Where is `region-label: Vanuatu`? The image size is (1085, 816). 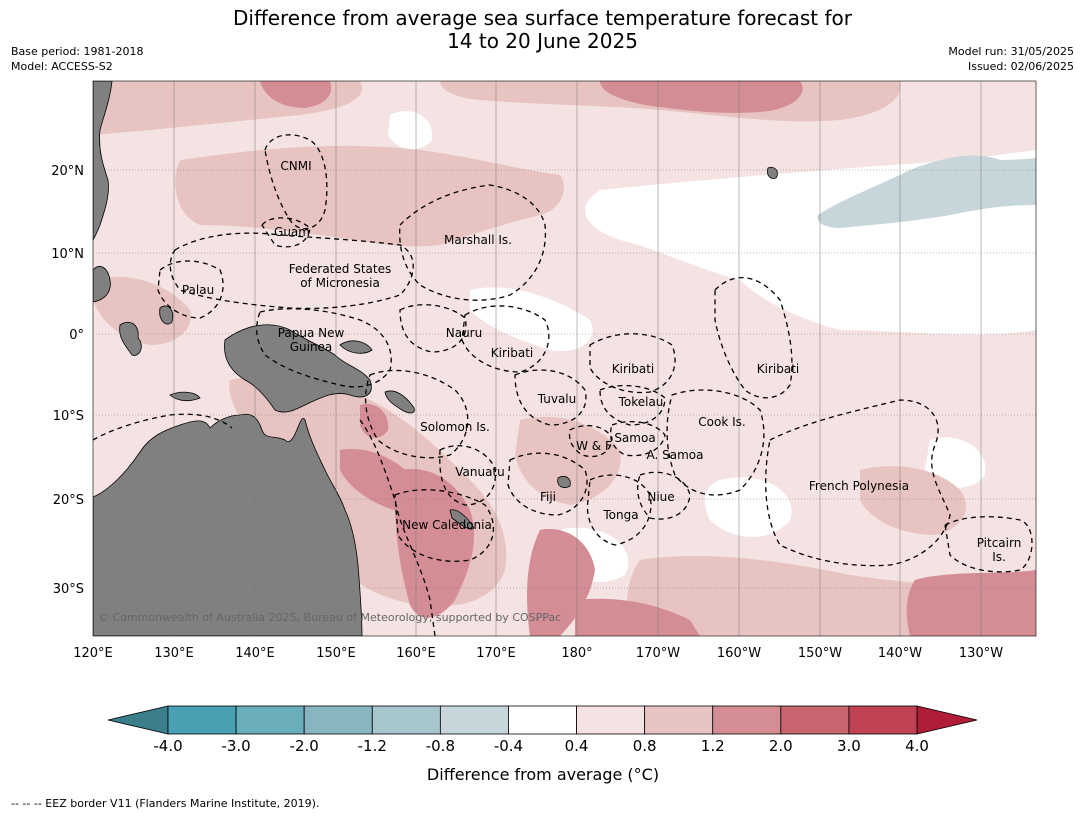
region-label: Vanuatu is located at coordinates (480, 472).